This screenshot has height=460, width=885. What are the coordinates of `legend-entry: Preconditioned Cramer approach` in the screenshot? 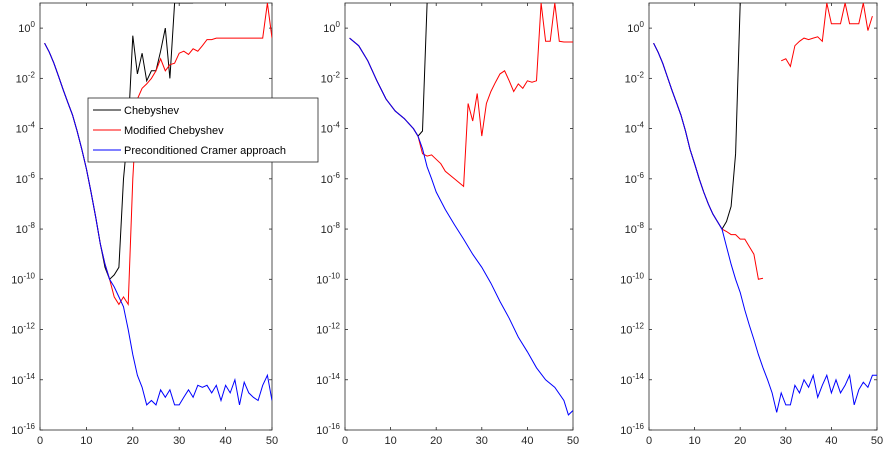 It's located at (205, 151).